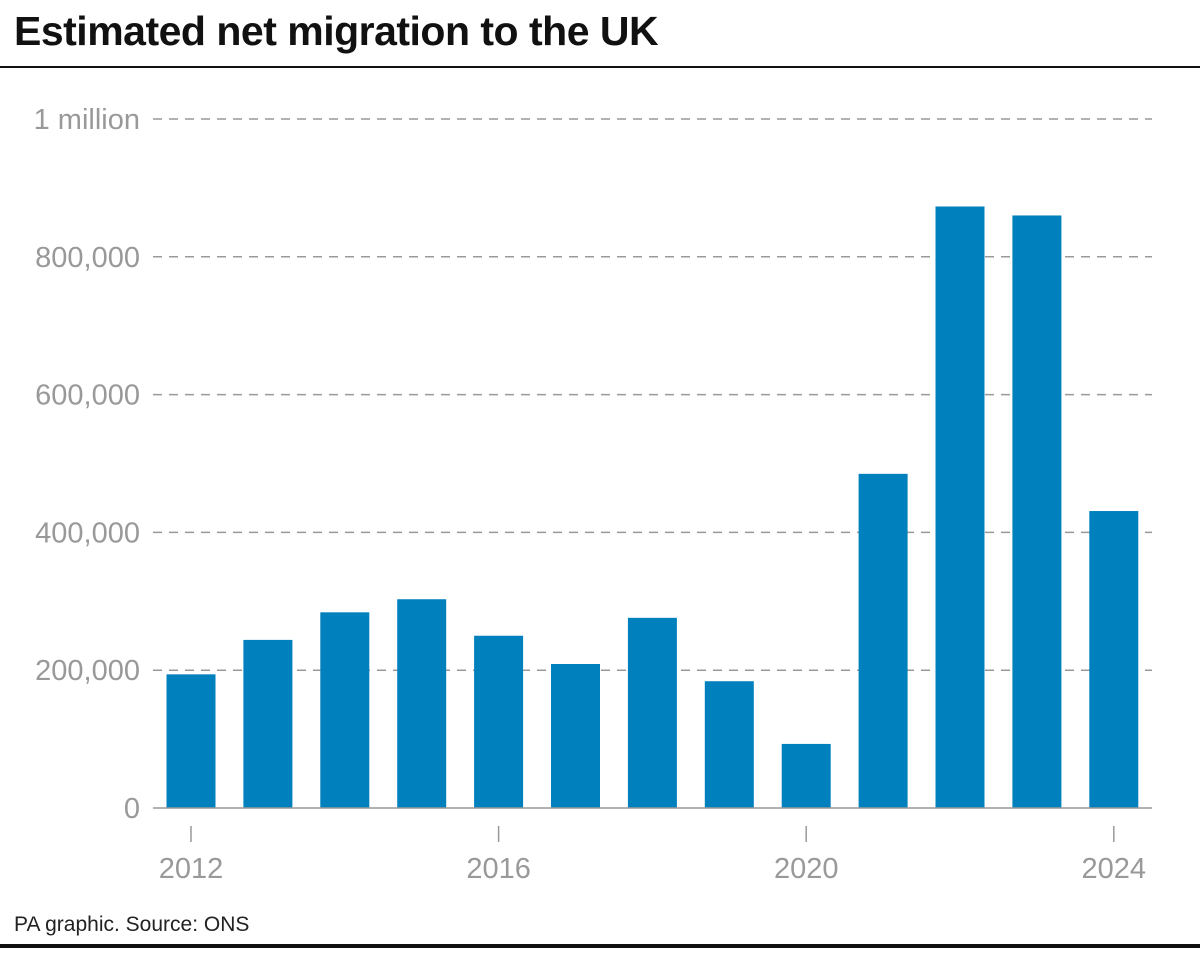  What do you see at coordinates (345, 710) in the screenshot?
I see `bar-2014` at bounding box center [345, 710].